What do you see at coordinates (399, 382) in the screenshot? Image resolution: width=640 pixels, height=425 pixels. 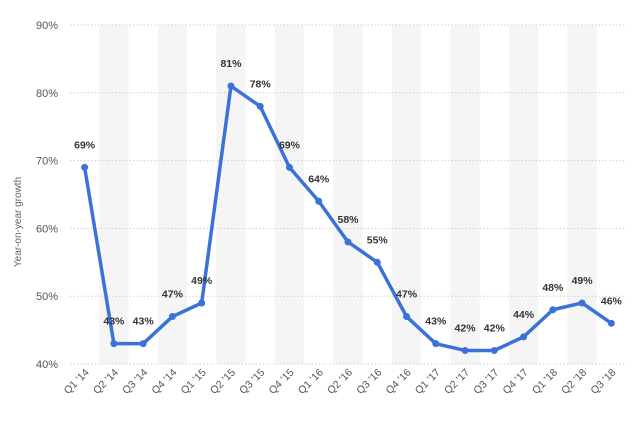 I see `x-tick-label: Q4 '16` at bounding box center [399, 382].